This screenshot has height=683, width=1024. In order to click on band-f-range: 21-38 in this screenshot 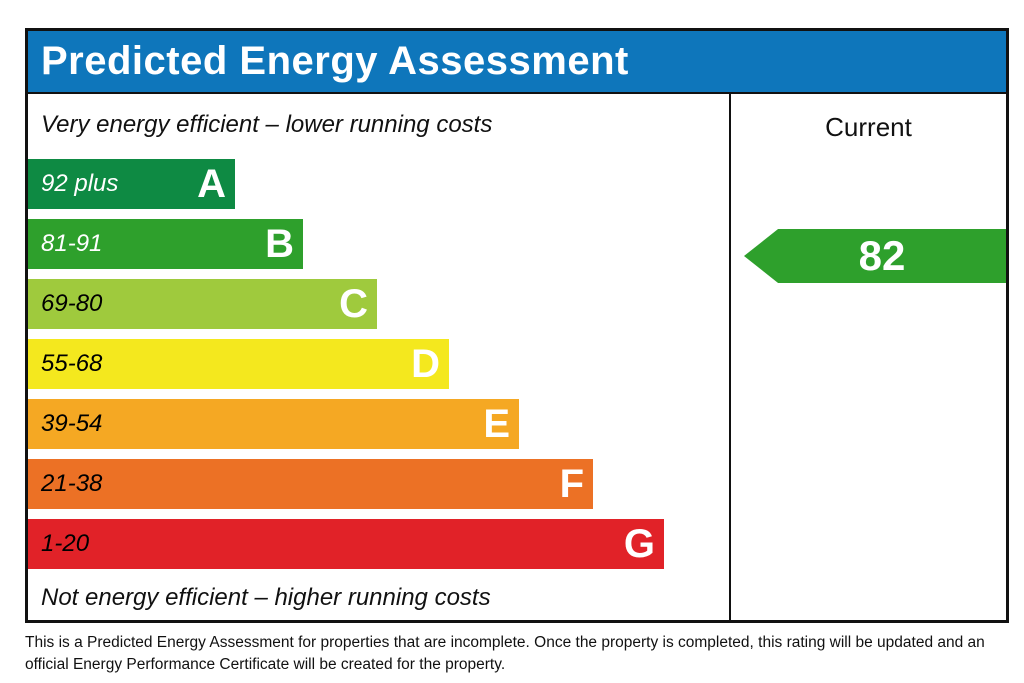, I will do `click(72, 483)`.